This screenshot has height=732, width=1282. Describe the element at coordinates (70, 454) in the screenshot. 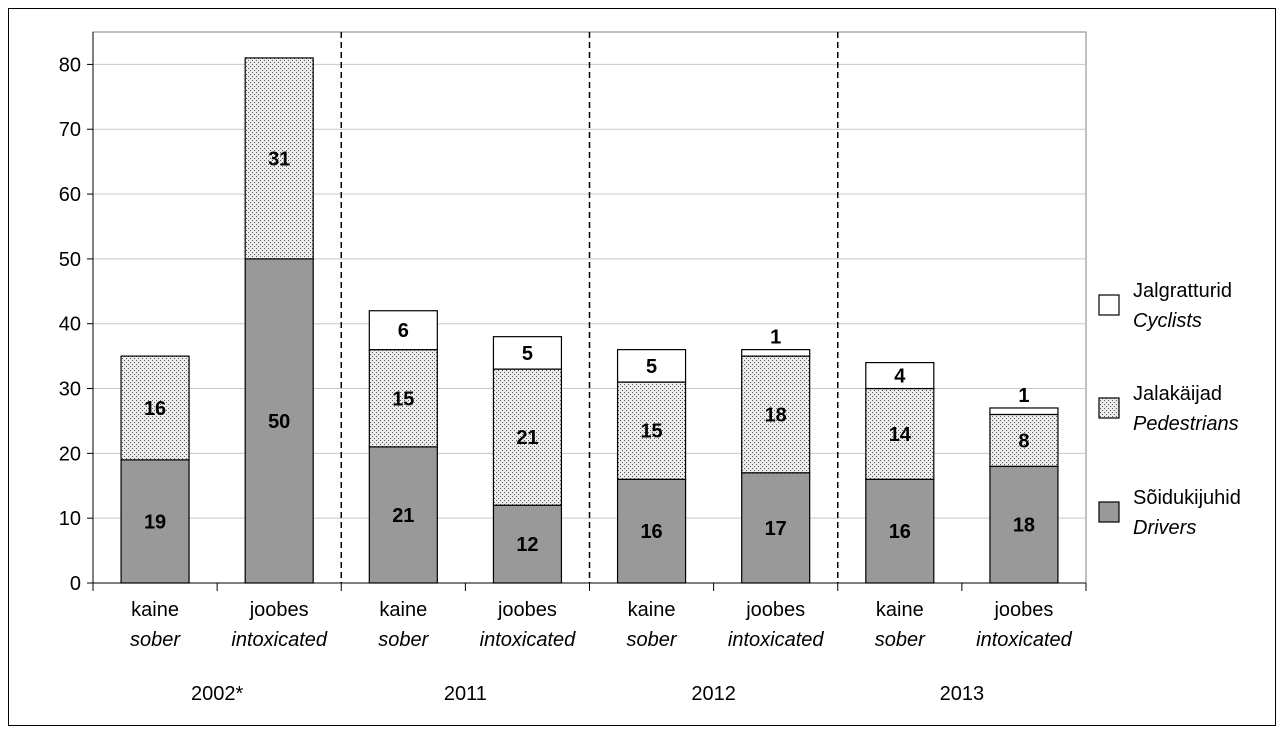

I see `y-tick-label: 20` at that location.